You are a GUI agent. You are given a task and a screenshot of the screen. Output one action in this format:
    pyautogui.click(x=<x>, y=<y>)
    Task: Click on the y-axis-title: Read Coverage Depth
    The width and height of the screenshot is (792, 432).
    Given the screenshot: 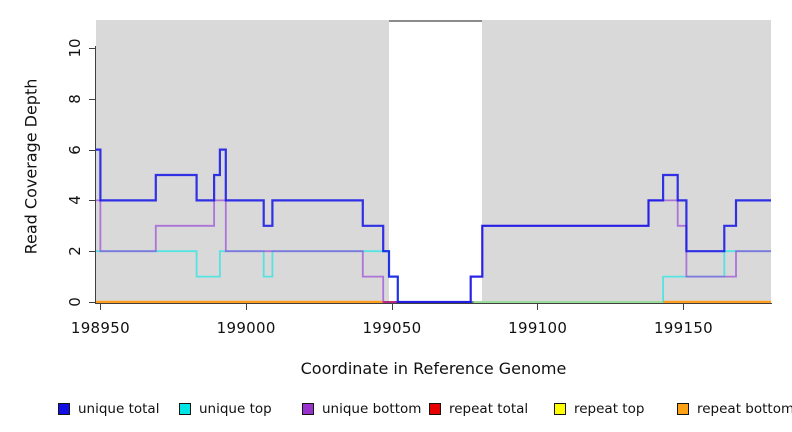 What is the action you would take?
    pyautogui.click(x=31, y=166)
    